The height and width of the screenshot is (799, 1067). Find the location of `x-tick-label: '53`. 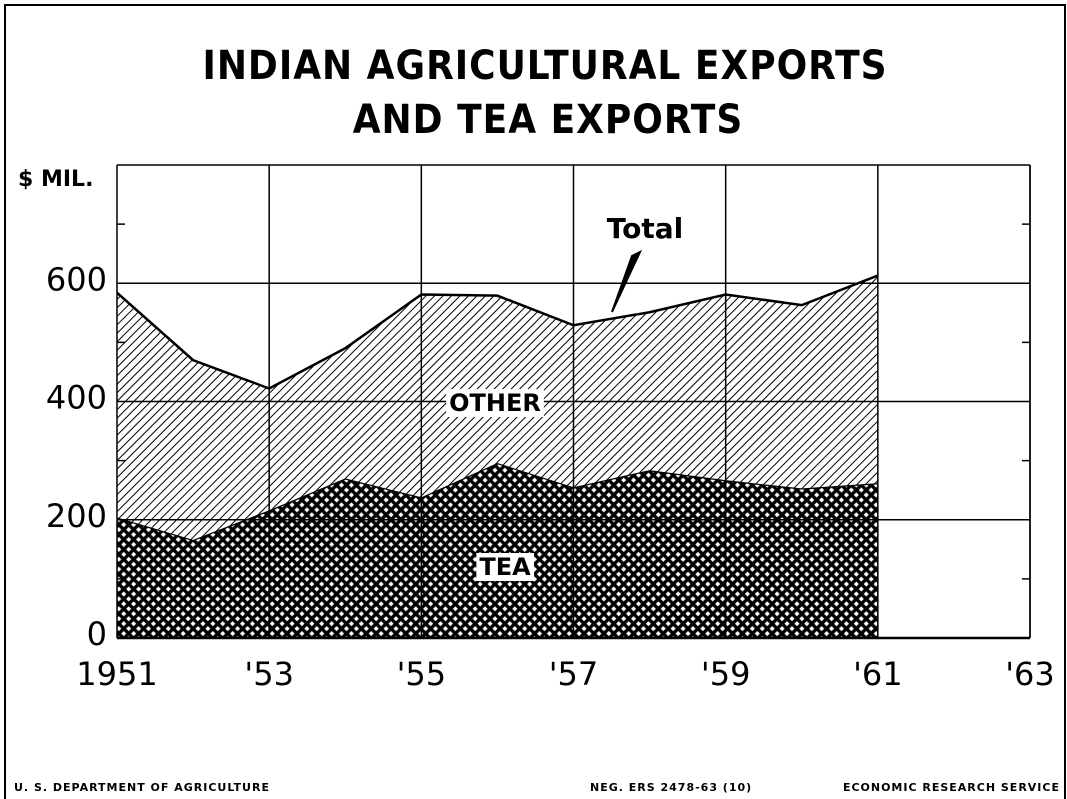

x-tick-label: '53 is located at coordinates (269, 674).